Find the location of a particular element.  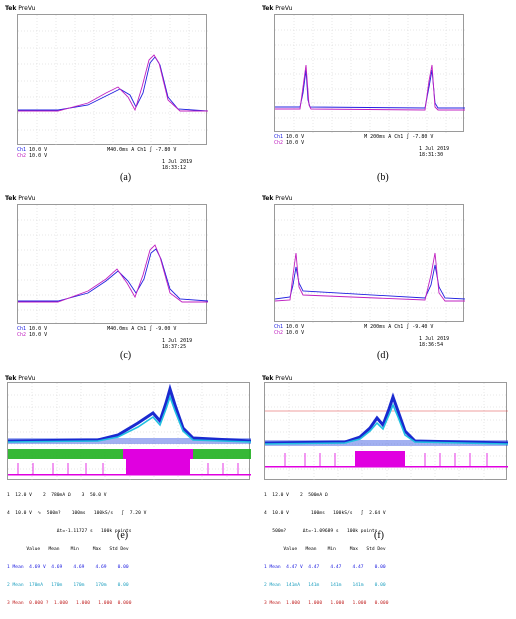

brand-label: Tek is located at coordinates (11, 8).